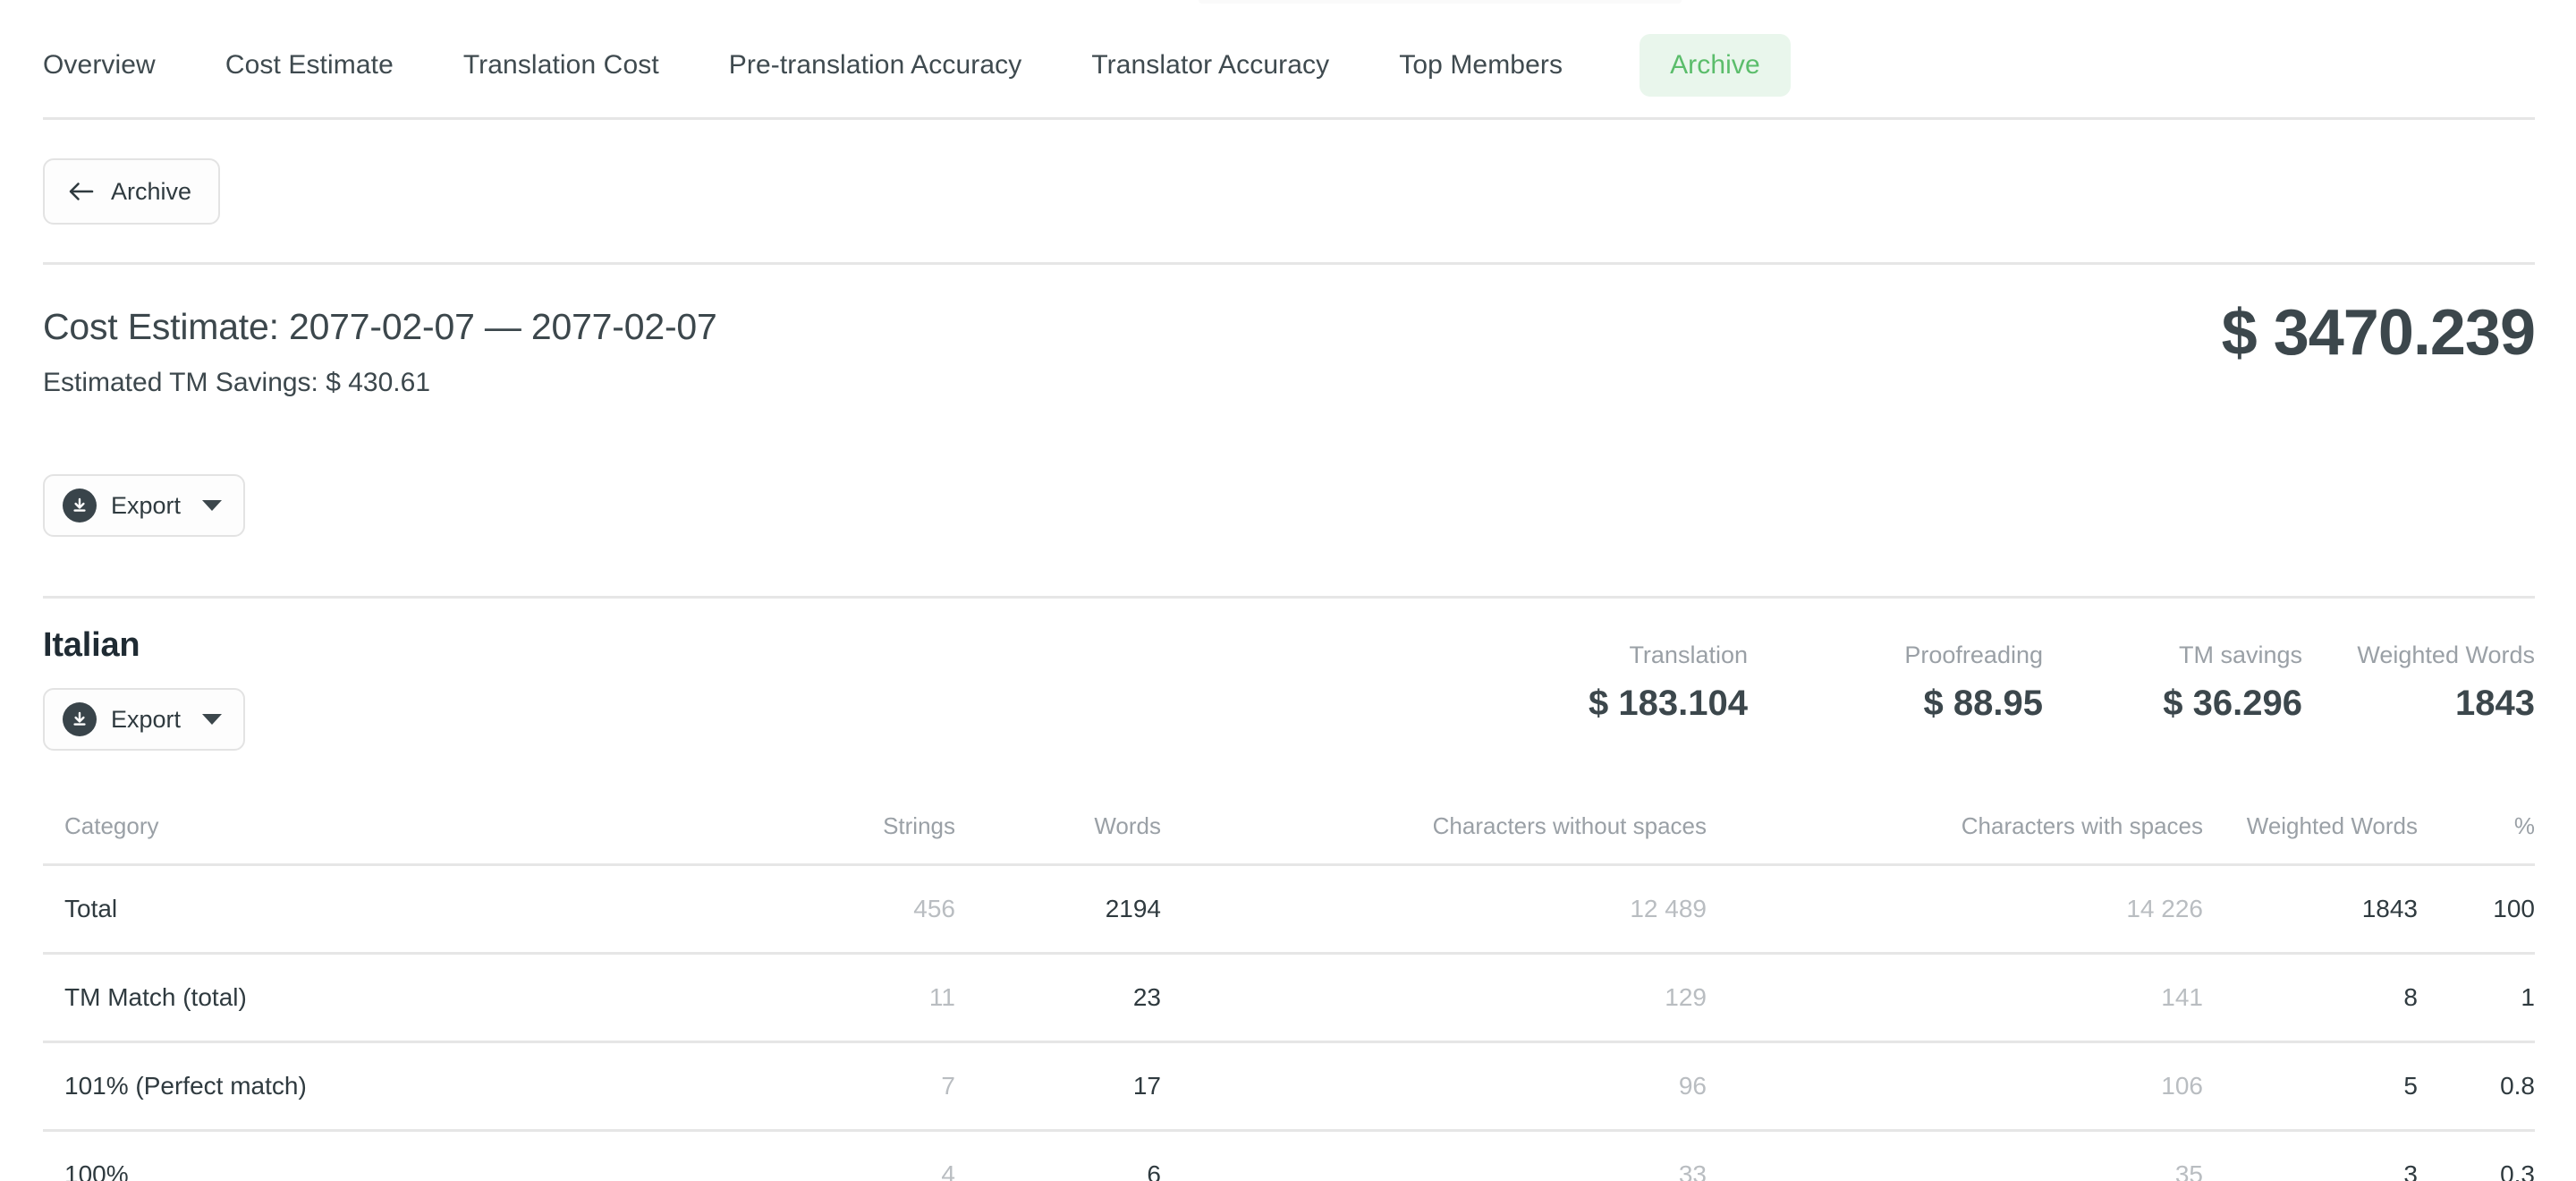 The image size is (2576, 1181). What do you see at coordinates (1895, 682) in the screenshot?
I see `stat-proofreading: Proofreading $ 88.95` at bounding box center [1895, 682].